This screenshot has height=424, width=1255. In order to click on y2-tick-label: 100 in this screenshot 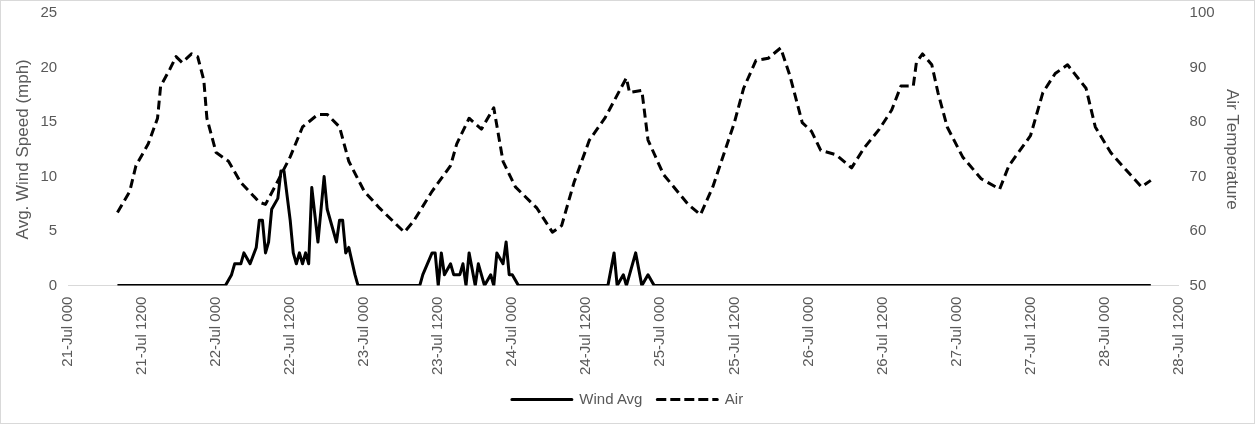, I will do `click(1202, 12)`.